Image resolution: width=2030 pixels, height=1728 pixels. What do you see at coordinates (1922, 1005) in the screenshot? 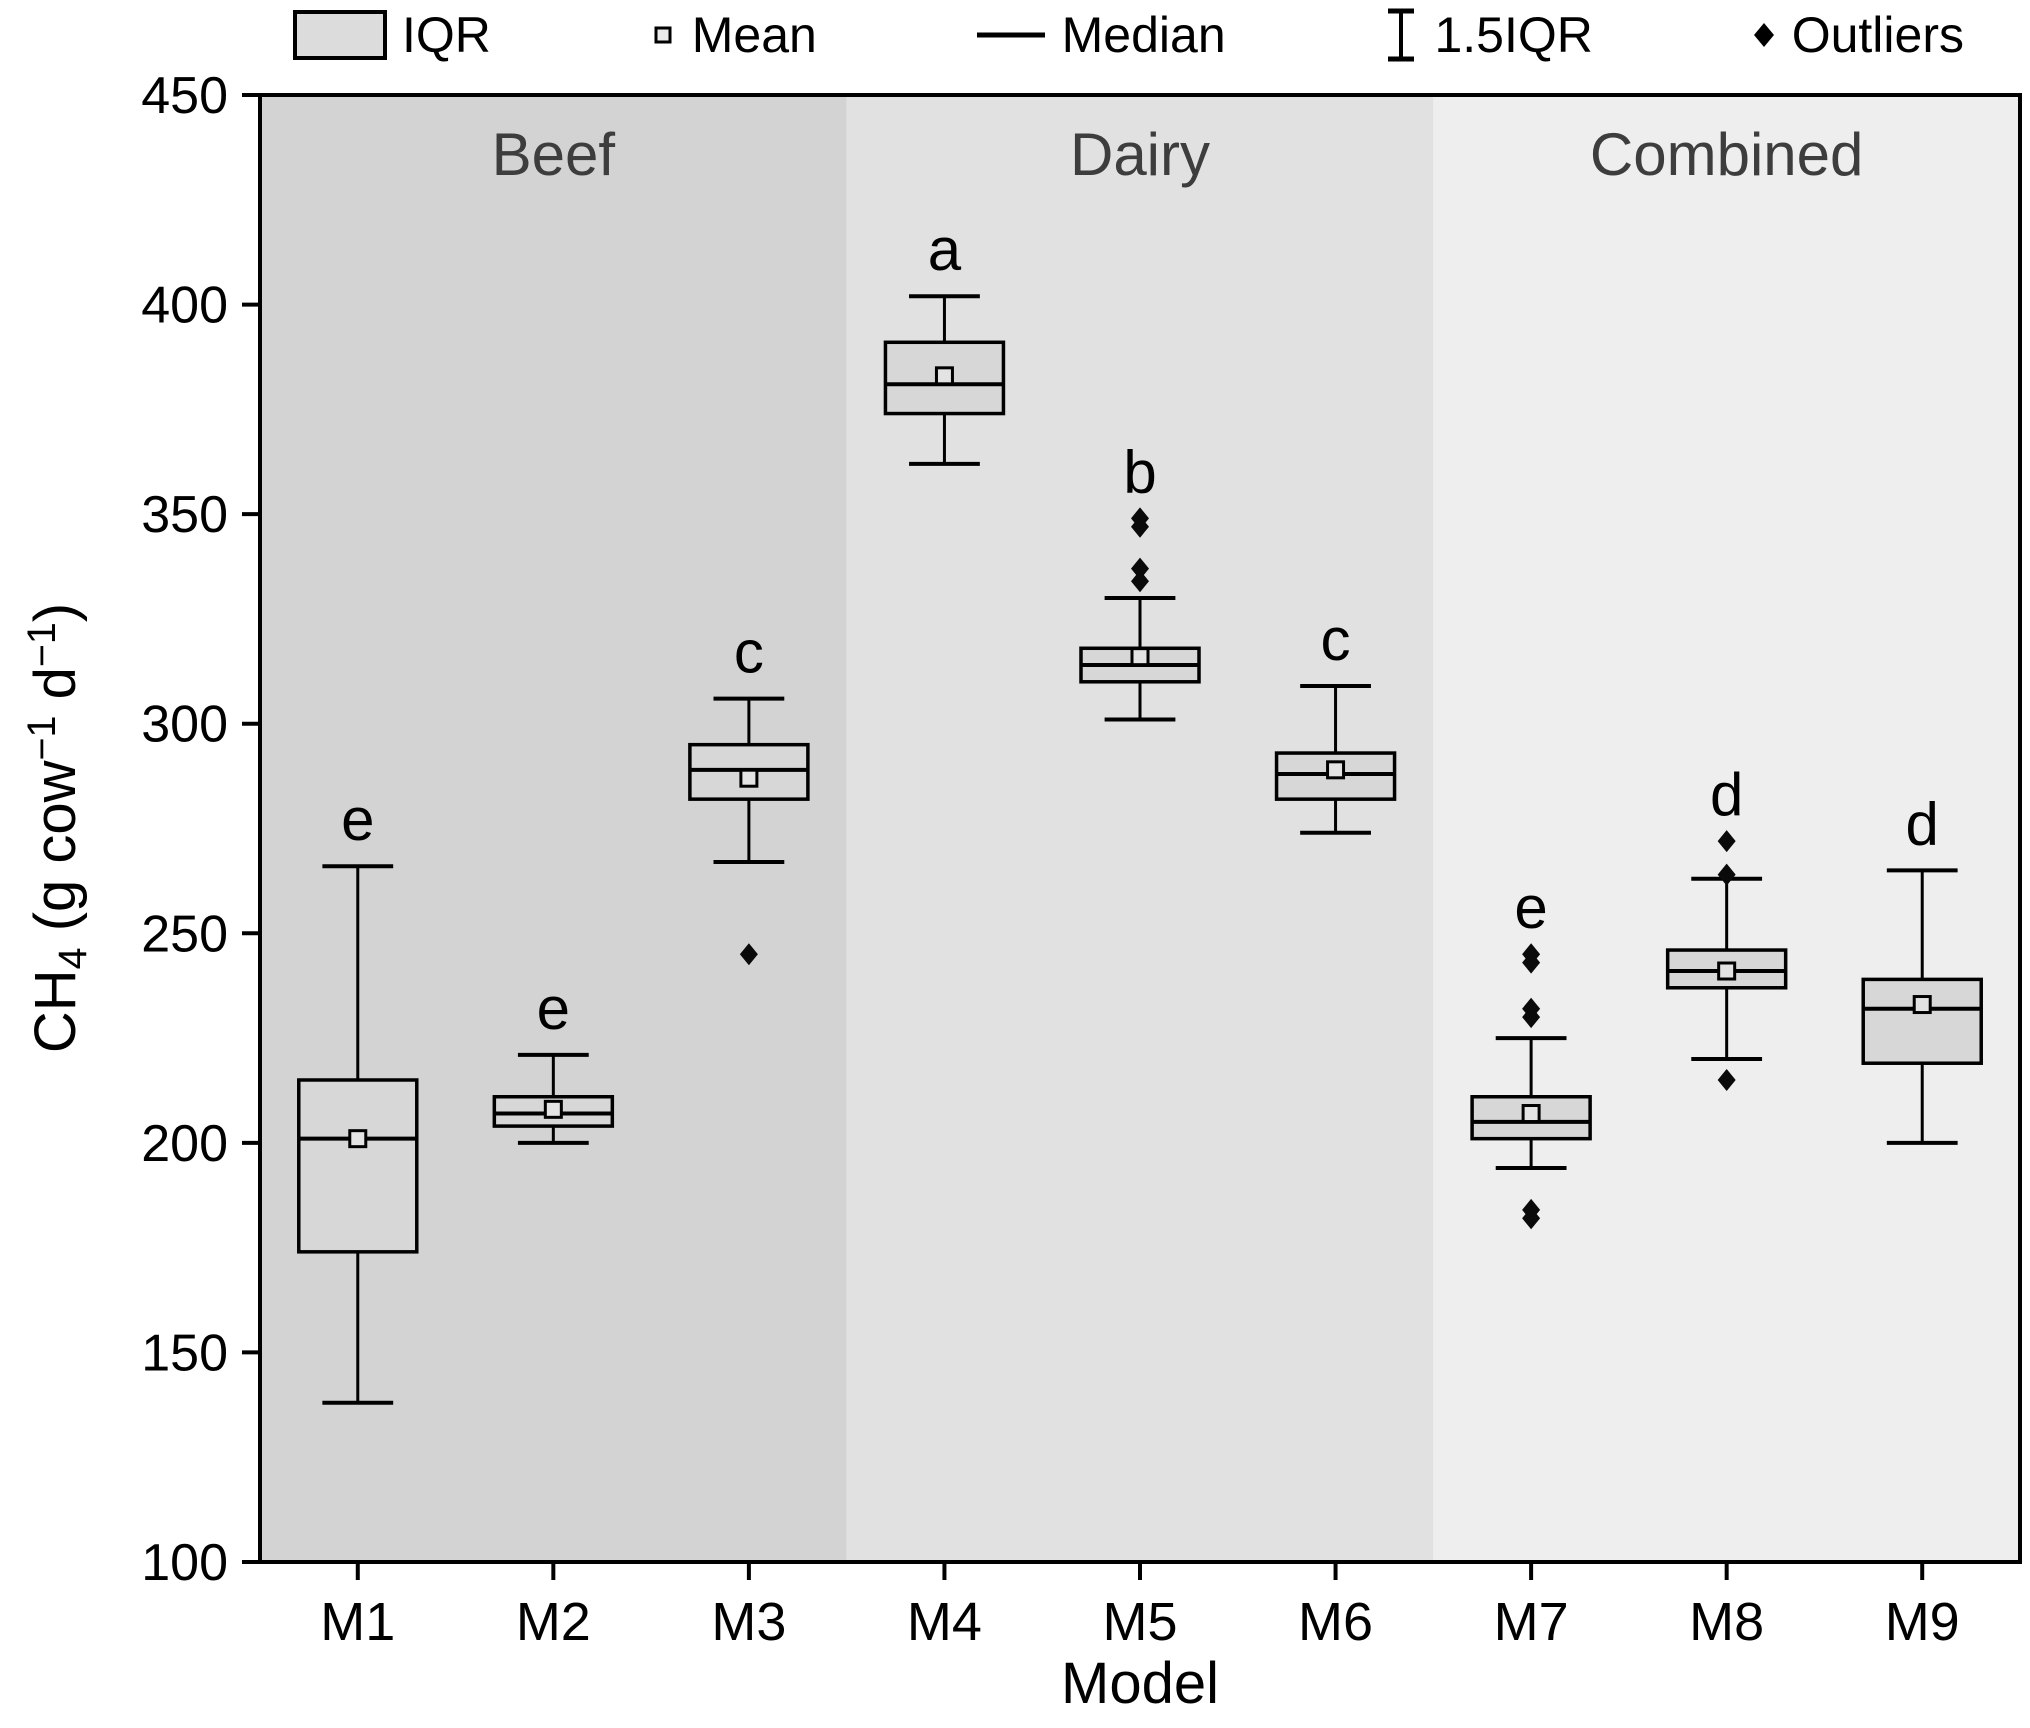
I see `mean-marker-m9` at bounding box center [1922, 1005].